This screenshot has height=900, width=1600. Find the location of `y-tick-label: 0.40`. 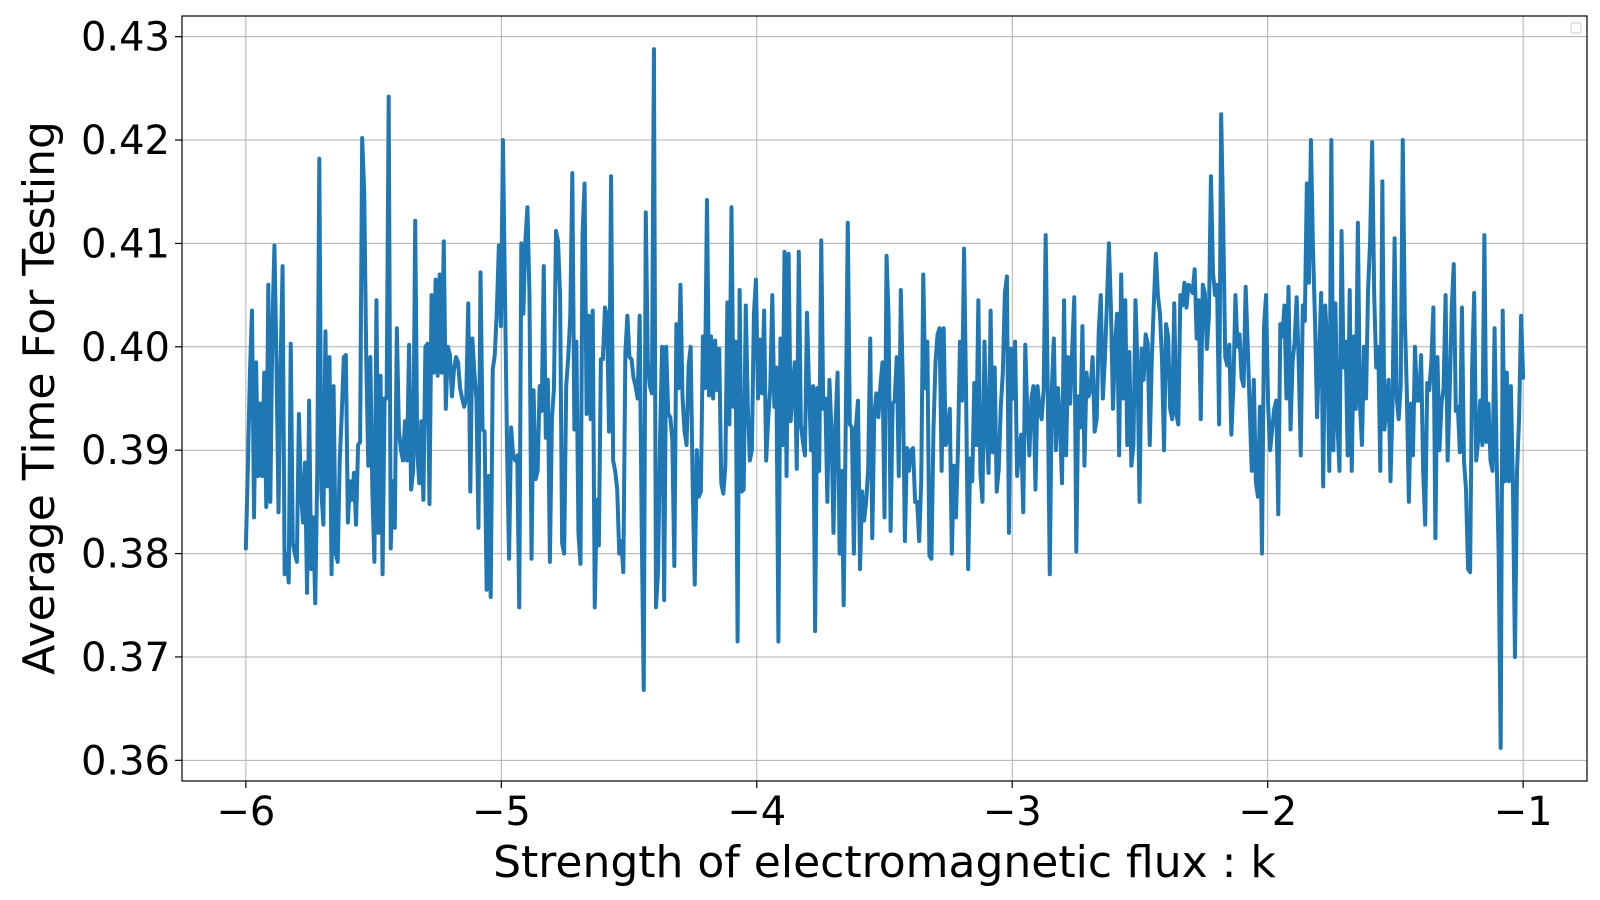

y-tick-label: 0.40 is located at coordinates (125, 348).